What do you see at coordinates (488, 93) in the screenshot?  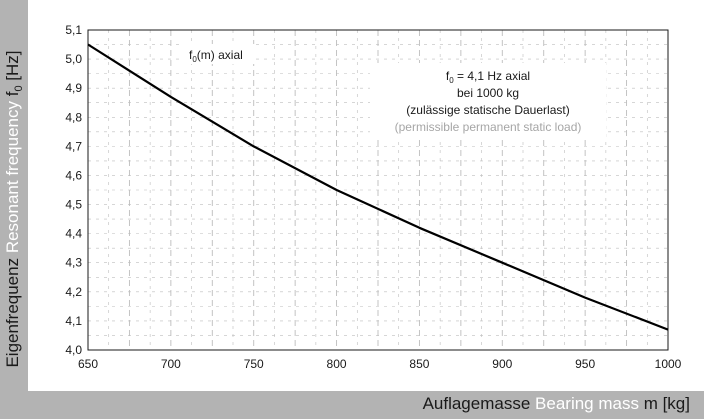 I see `annotation-line-2: bei 1000 kg` at bounding box center [488, 93].